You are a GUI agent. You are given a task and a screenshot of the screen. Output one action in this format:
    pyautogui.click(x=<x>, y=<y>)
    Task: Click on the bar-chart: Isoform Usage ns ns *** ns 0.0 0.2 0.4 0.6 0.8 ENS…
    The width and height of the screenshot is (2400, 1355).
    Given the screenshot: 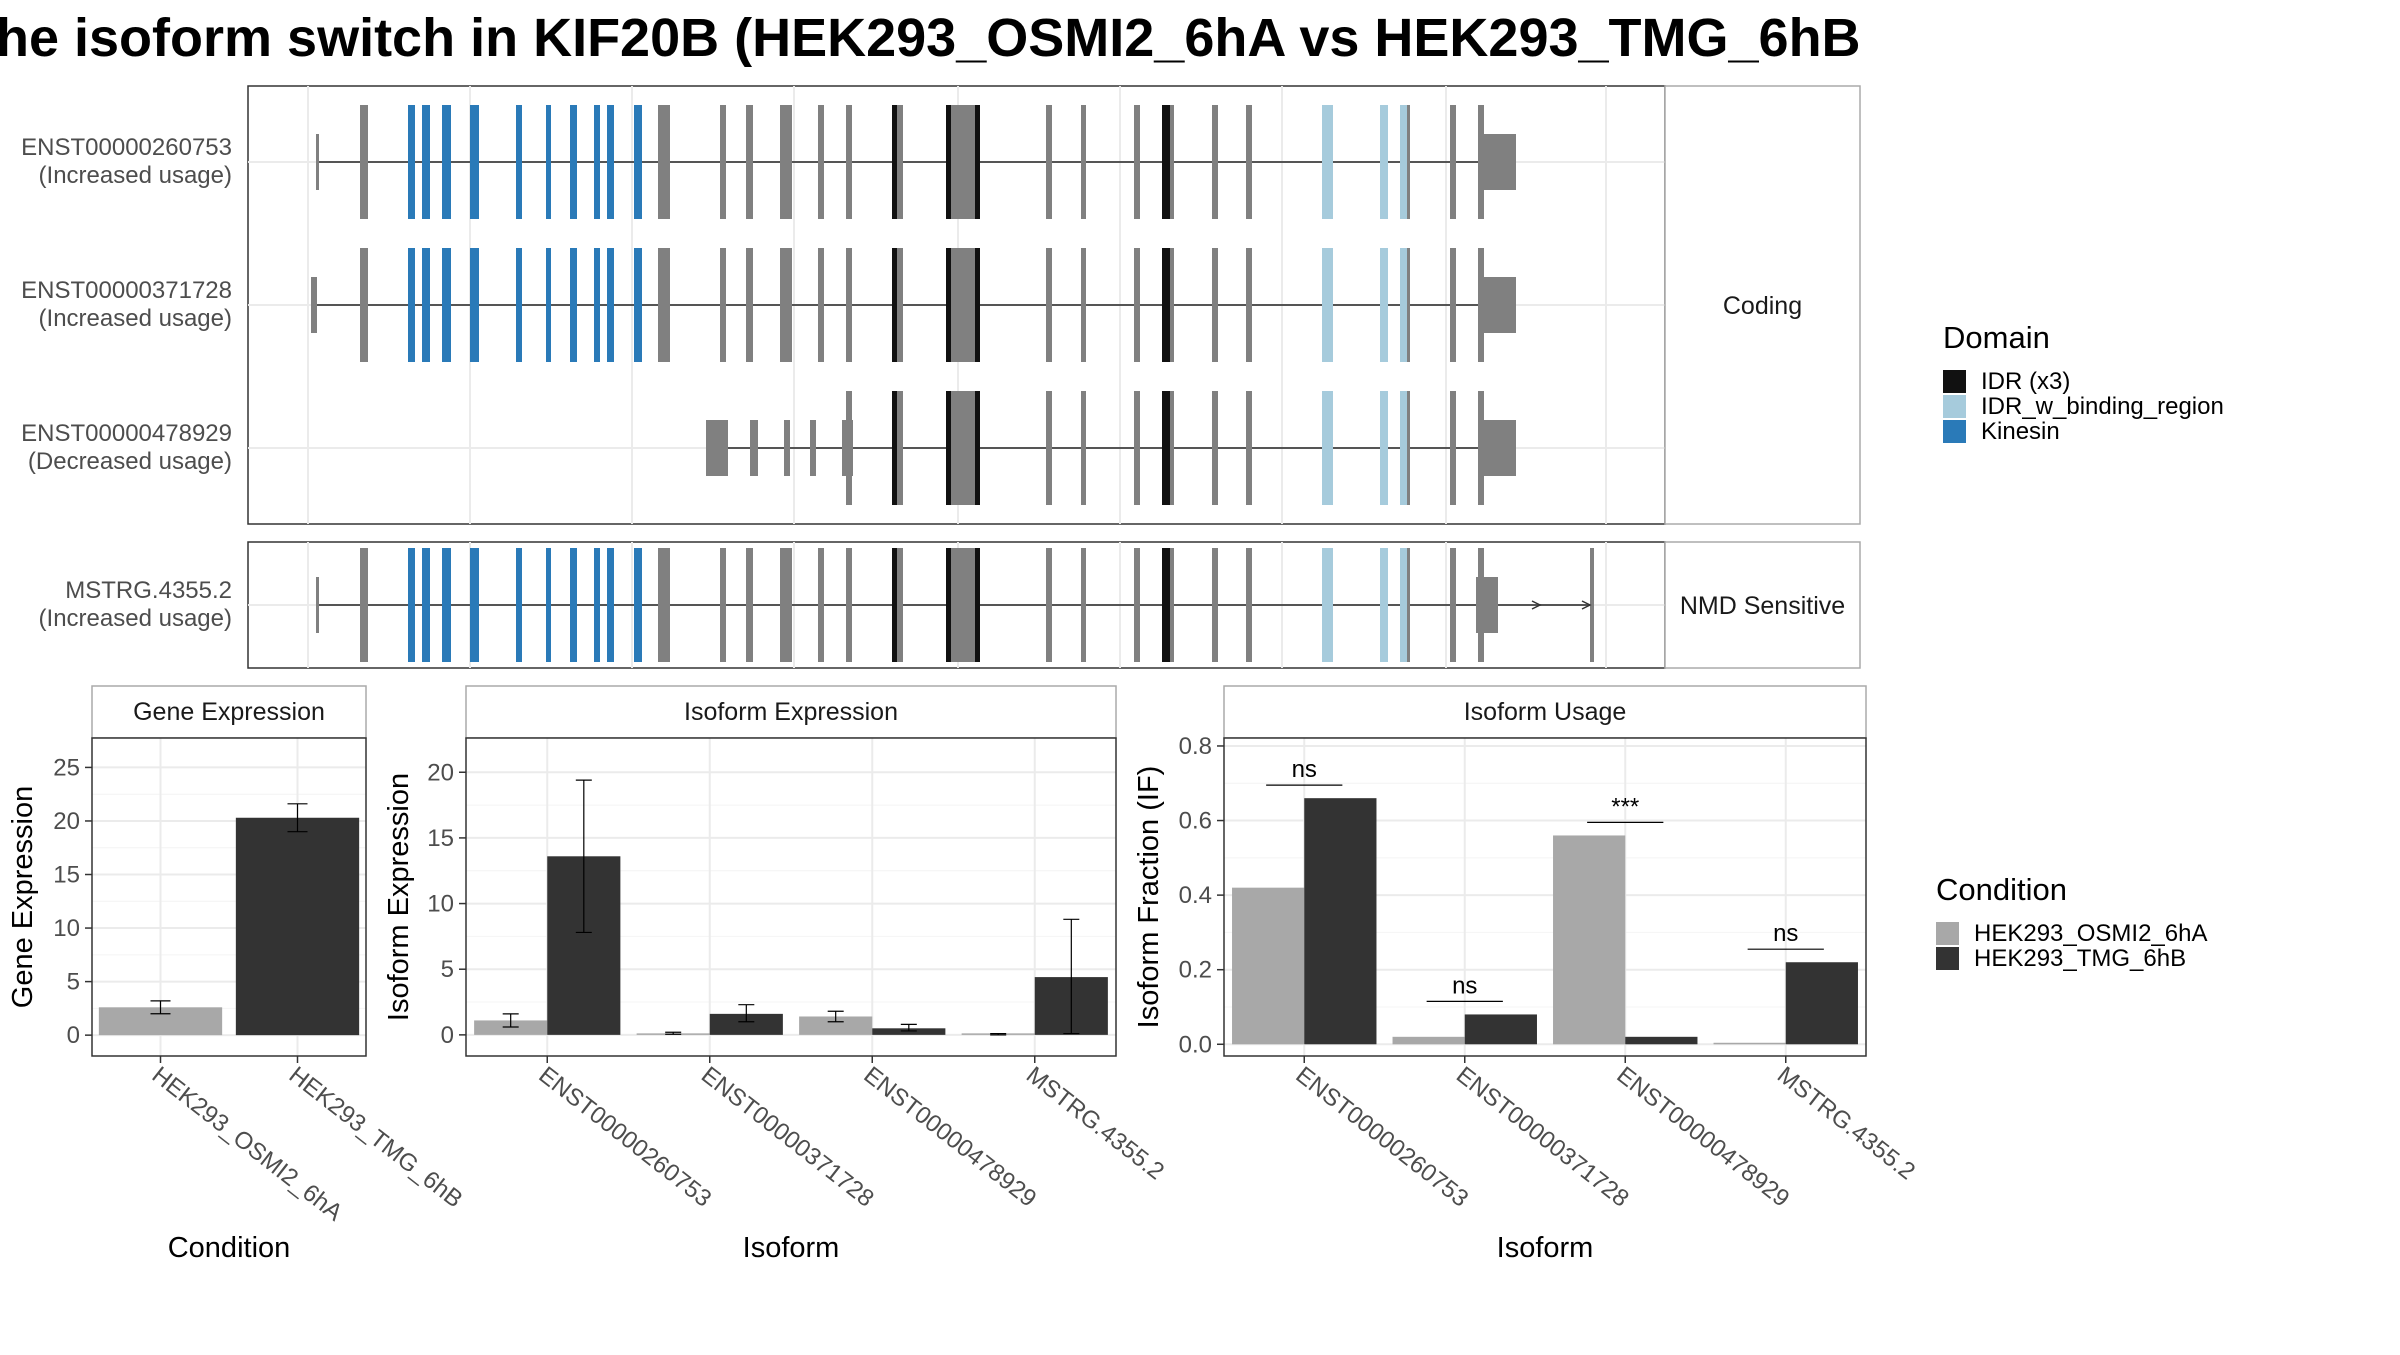 What is the action you would take?
    pyautogui.click(x=1526, y=974)
    